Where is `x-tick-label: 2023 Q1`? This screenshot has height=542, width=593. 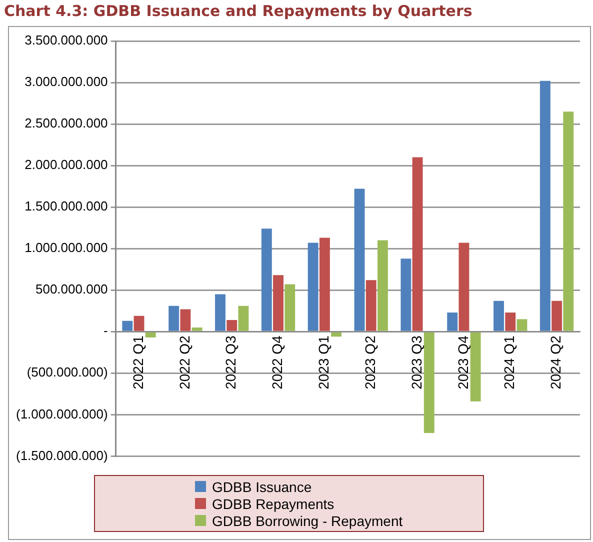 x-tick-label: 2023 Q1 is located at coordinates (324, 362).